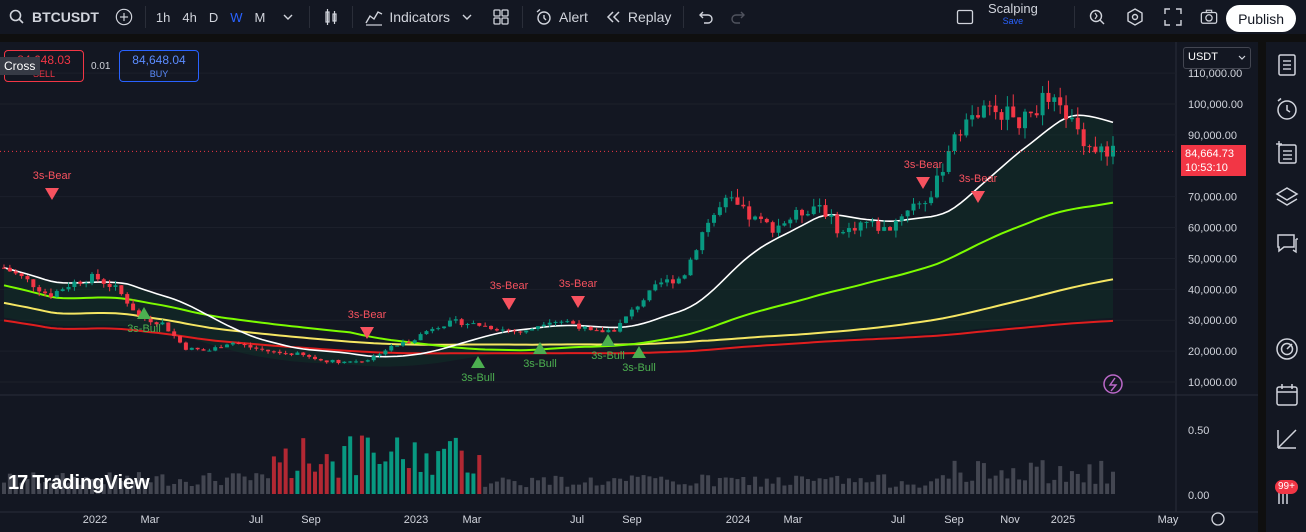 This screenshot has width=1306, height=532. Describe the element at coordinates (561, 17) in the screenshot. I see `alert-button: Alert` at that location.